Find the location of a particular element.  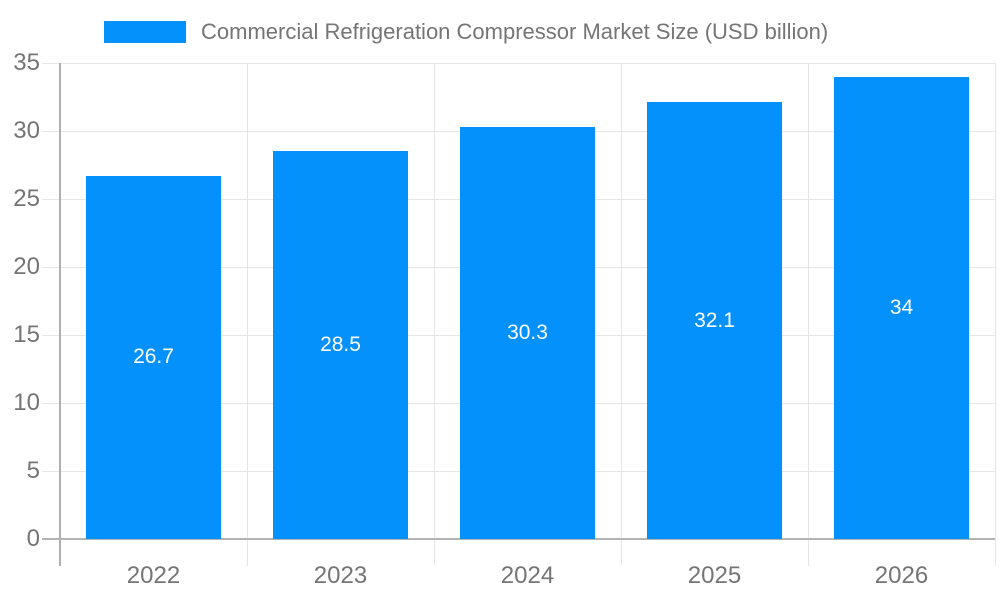

bar-value-label-2023: 28.5 is located at coordinates (340, 345).